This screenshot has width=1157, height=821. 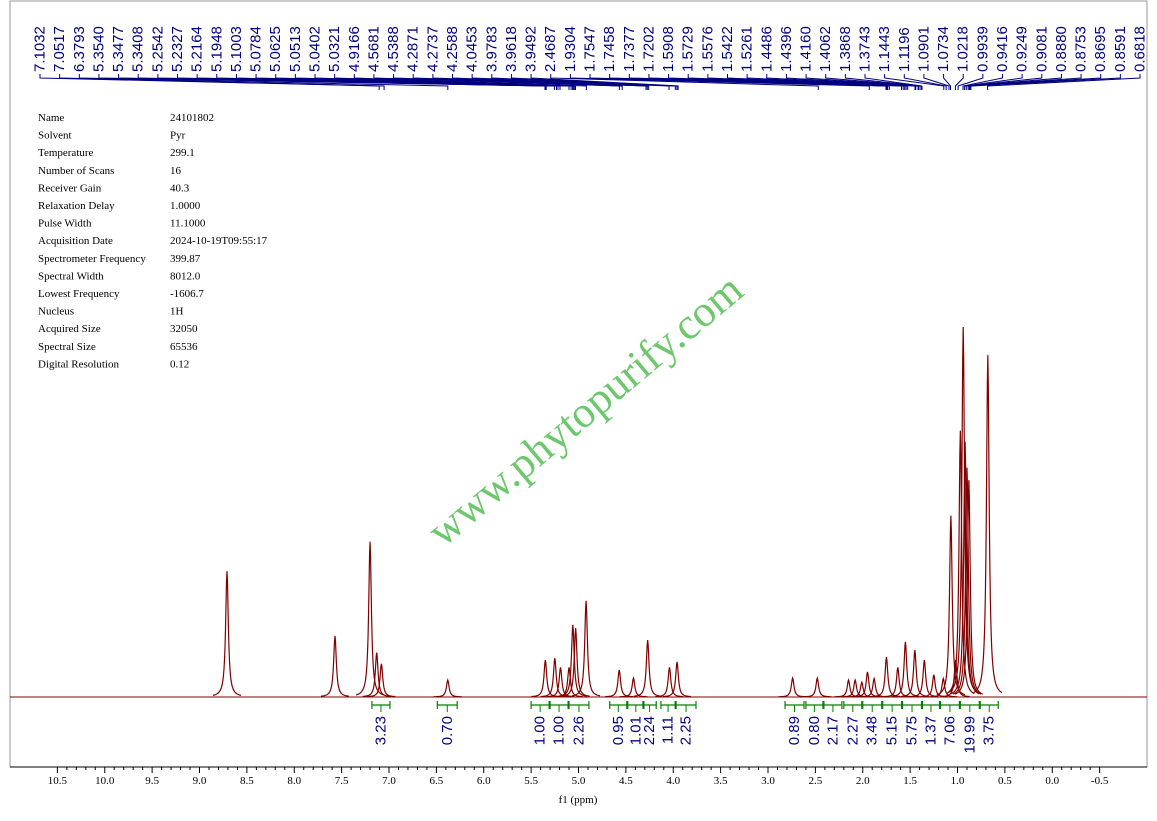 What do you see at coordinates (200, 781) in the screenshot?
I see `x-tick-label: 9.0` at bounding box center [200, 781].